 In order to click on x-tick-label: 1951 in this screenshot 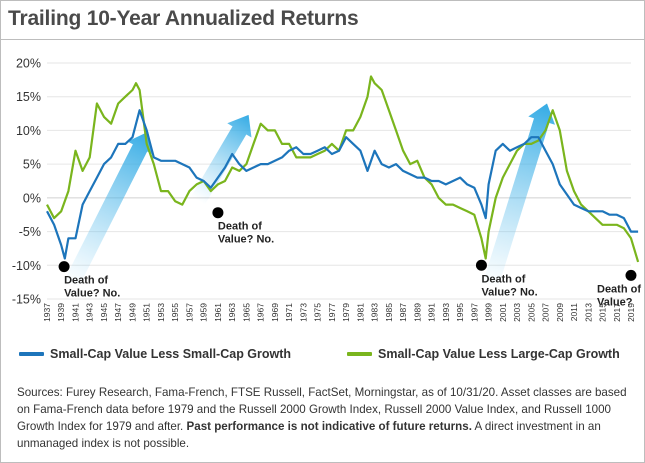, I will do `click(147, 312)`.